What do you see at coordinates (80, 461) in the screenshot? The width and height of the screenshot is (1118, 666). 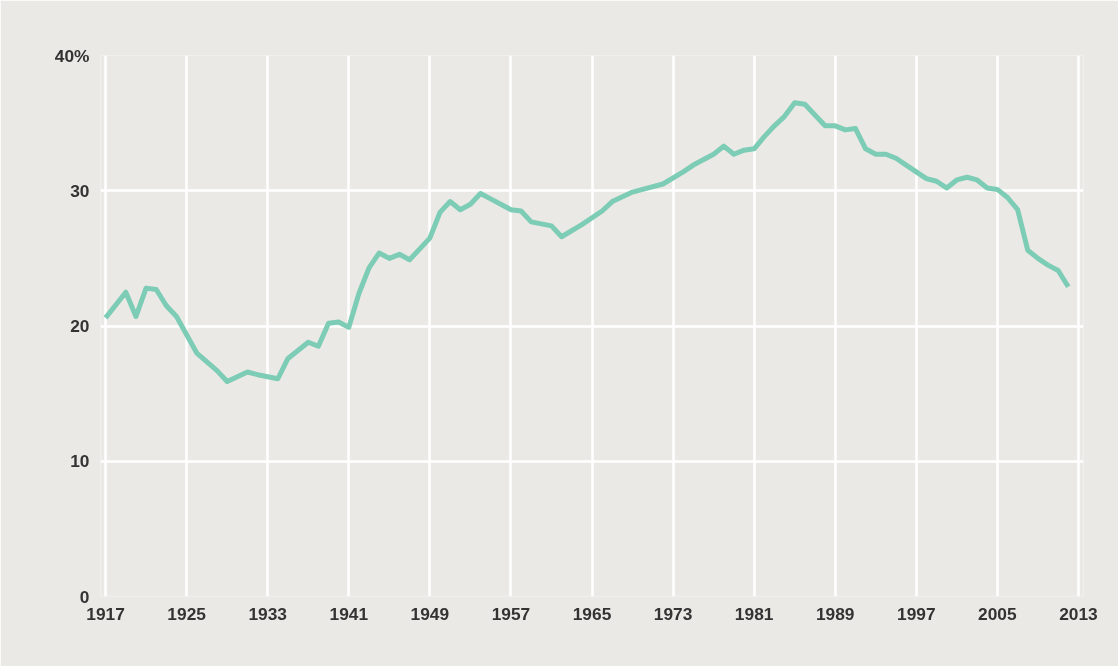 I see `y-tick-label: 10` at bounding box center [80, 461].